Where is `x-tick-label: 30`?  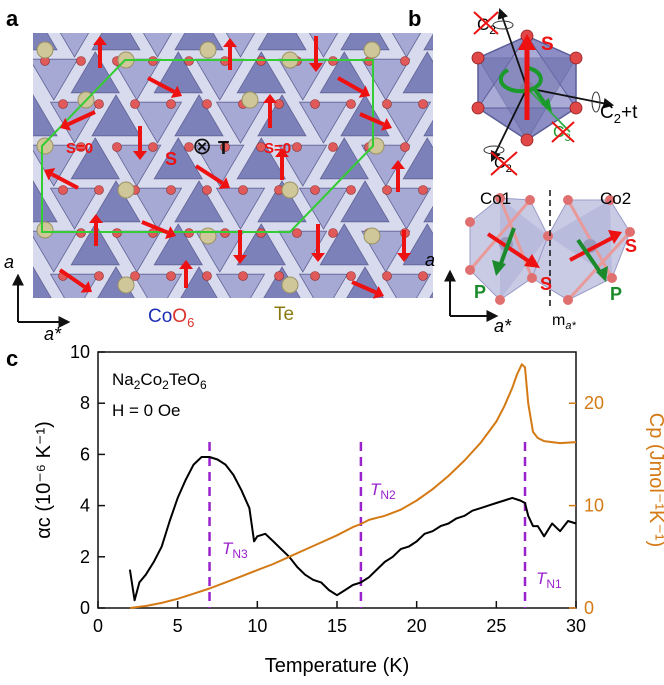
x-tick-label: 30 is located at coordinates (576, 626).